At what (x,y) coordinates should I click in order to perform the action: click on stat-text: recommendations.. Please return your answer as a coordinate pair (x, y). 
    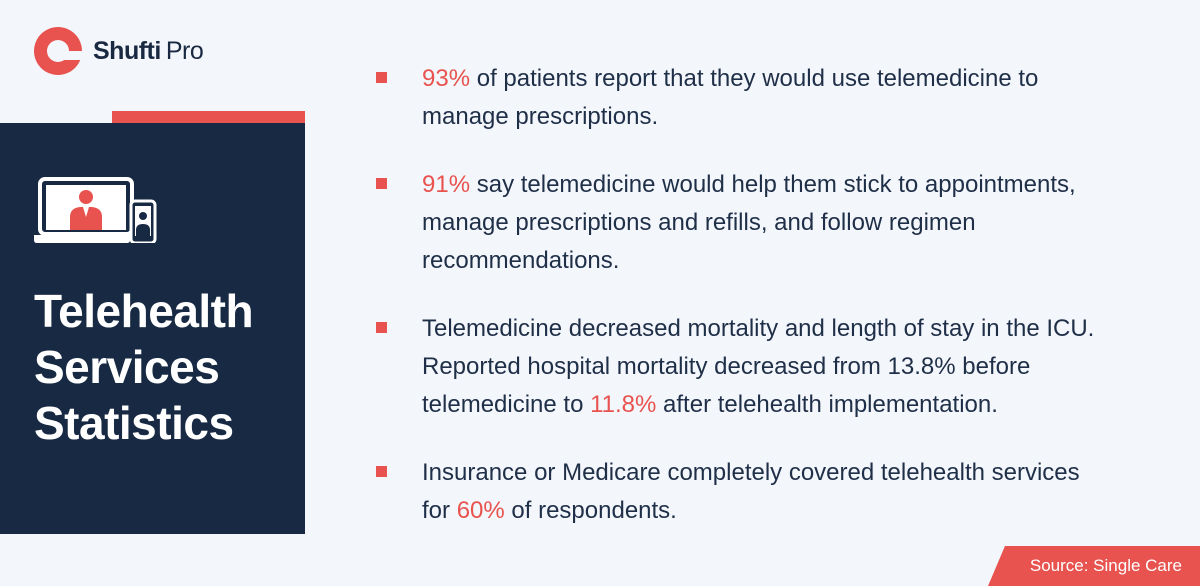
    Looking at the image, I should click on (521, 260).